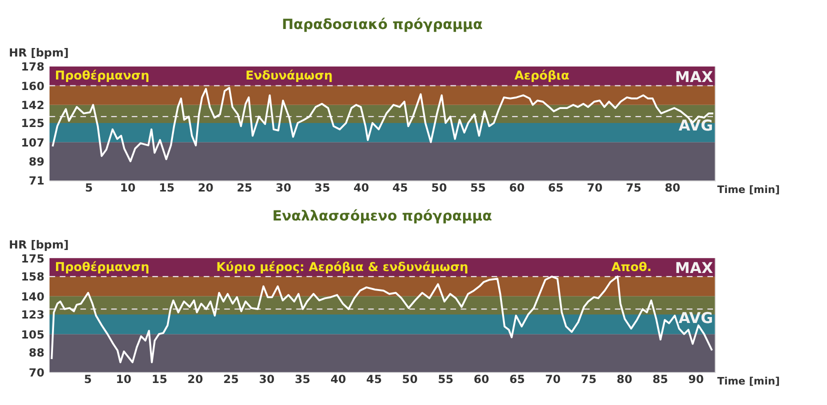  I want to click on y-tick-label: 142, so click(32, 105).